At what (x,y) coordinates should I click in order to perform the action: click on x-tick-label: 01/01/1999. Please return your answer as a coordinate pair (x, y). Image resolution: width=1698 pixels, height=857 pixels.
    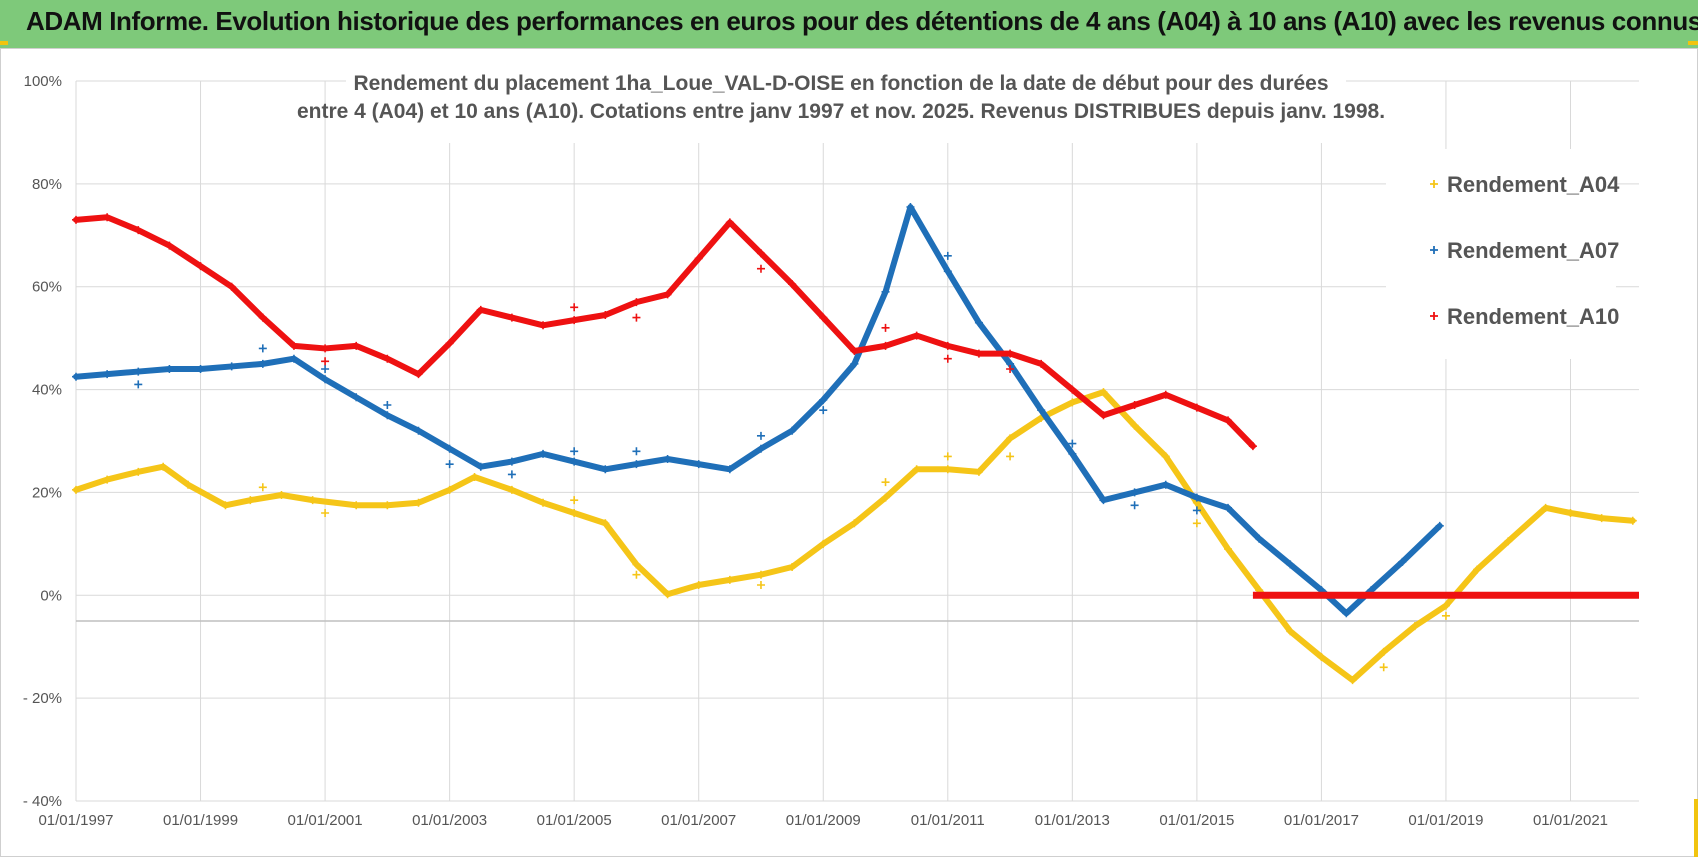
    Looking at the image, I should click on (200, 820).